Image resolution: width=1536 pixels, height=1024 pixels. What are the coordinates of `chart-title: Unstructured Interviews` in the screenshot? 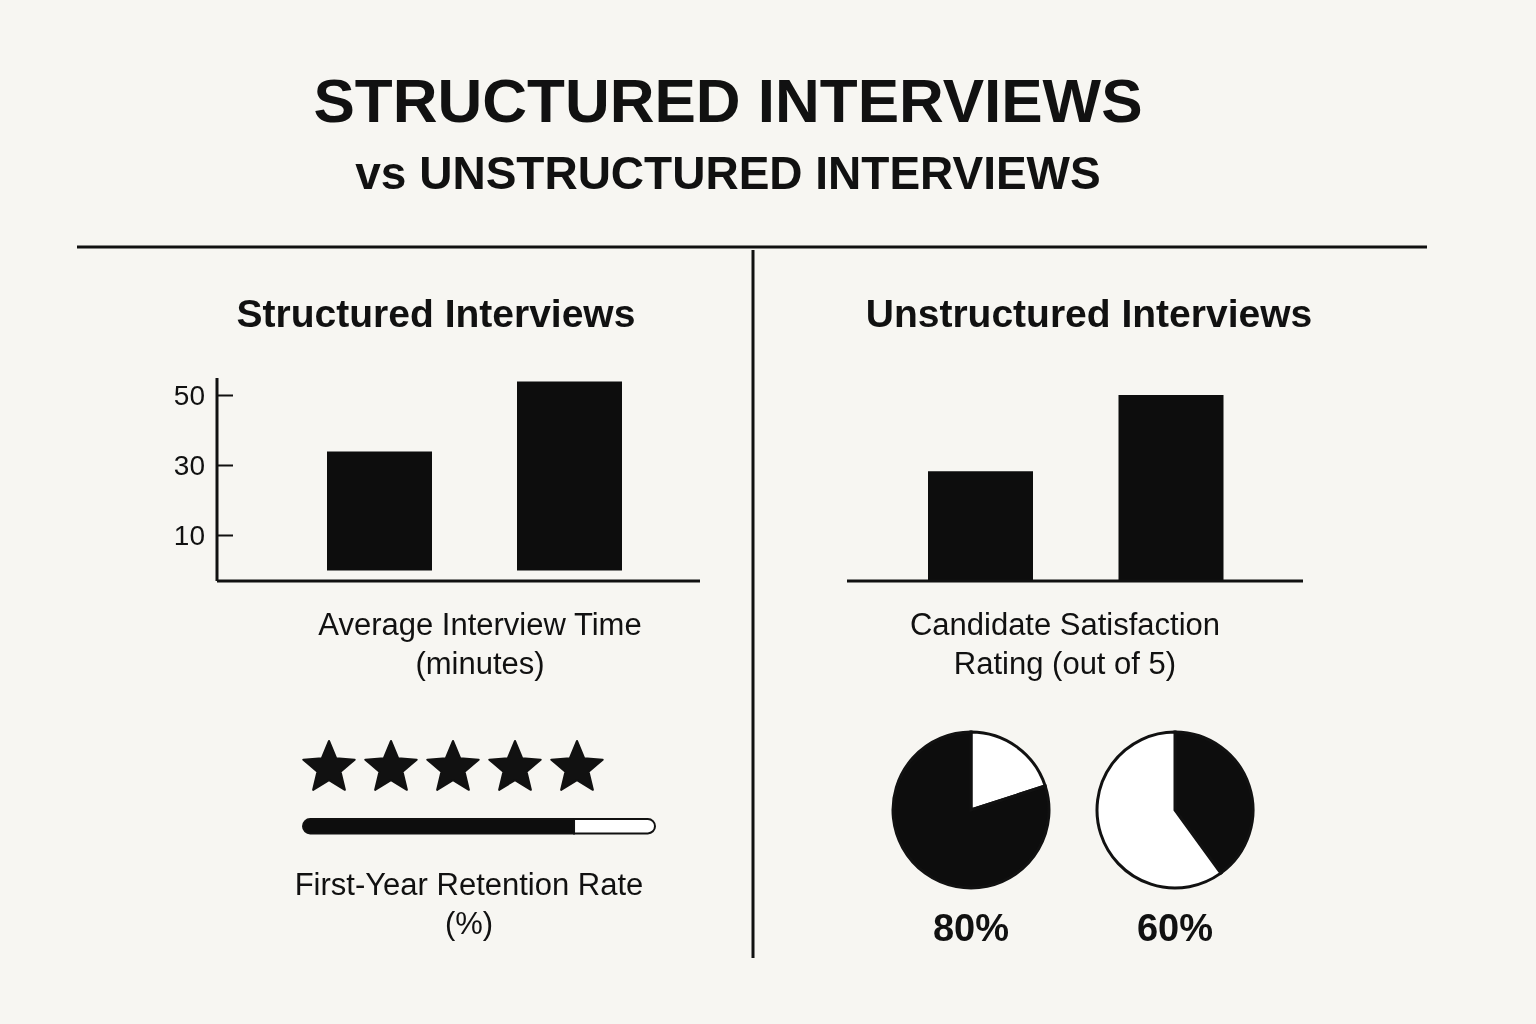 It's located at (1089, 313).